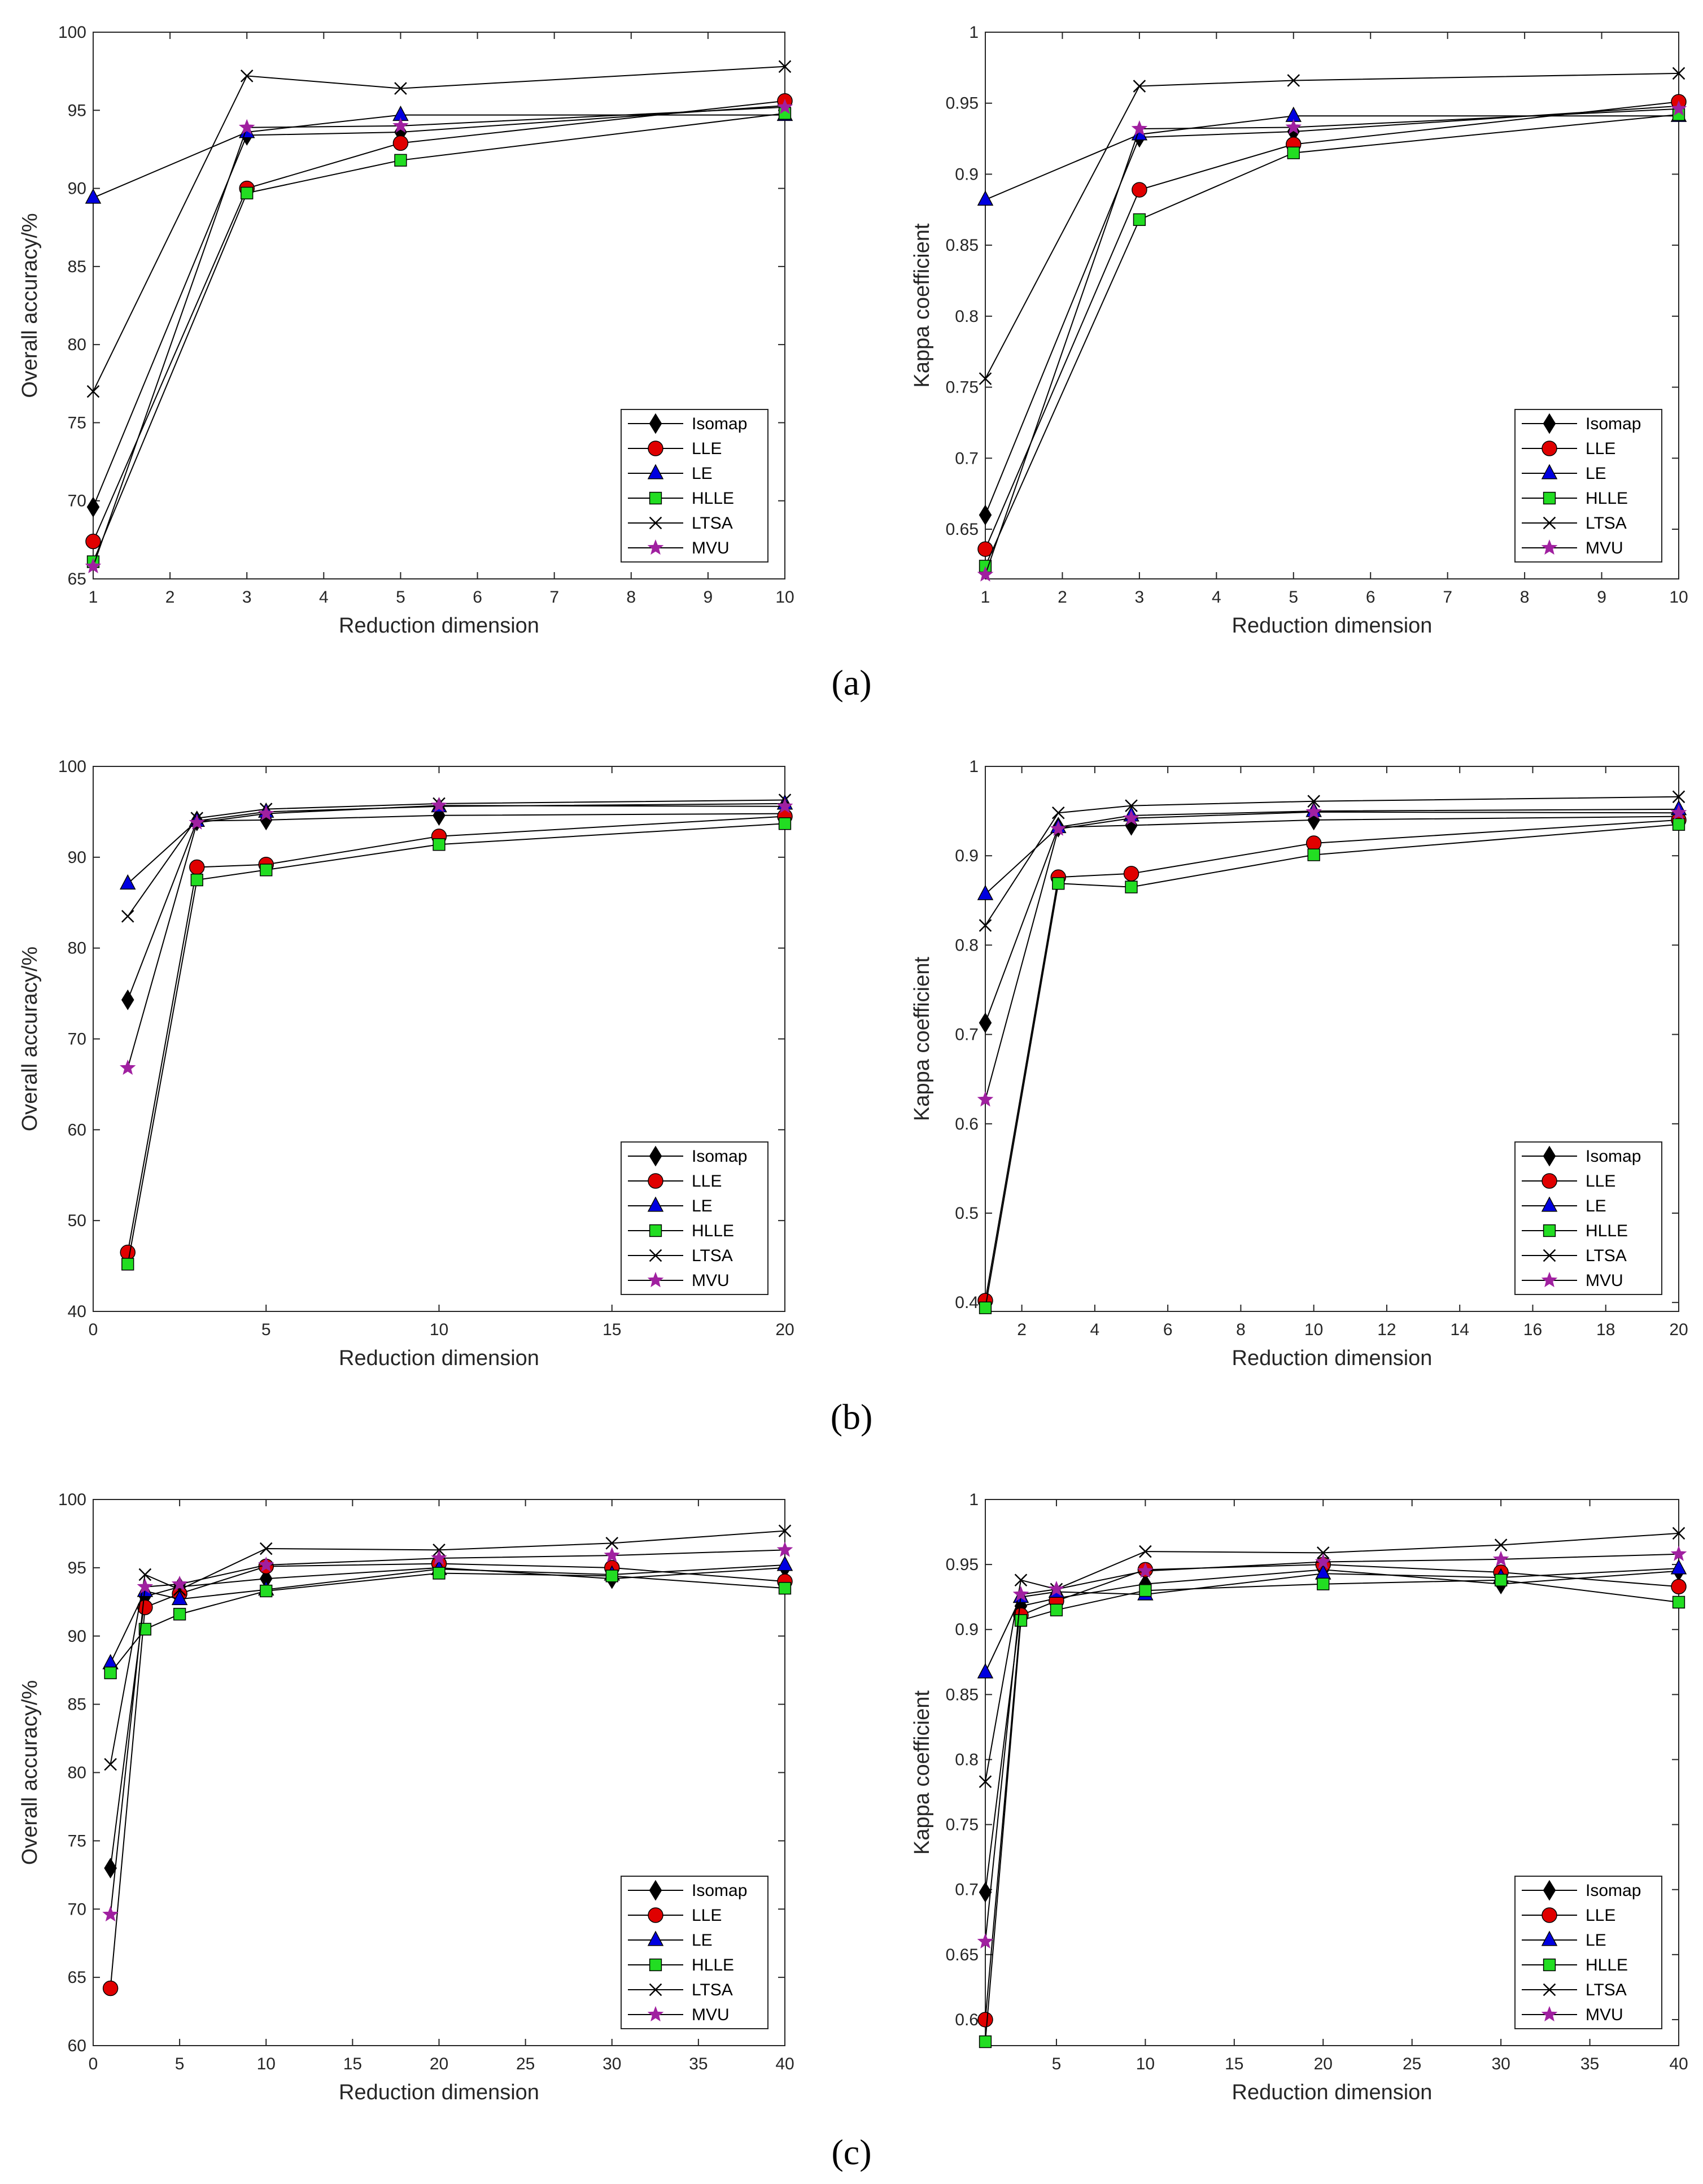 This screenshot has height=2184, width=1703. What do you see at coordinates (1607, 1990) in the screenshot?
I see `legend-label-ltsa: LTSA` at bounding box center [1607, 1990].